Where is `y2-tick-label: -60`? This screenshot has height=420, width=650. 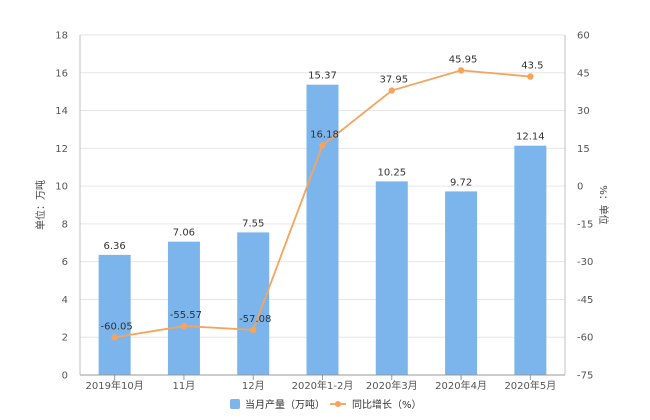 y2-tick-label: -60 is located at coordinates (585, 338).